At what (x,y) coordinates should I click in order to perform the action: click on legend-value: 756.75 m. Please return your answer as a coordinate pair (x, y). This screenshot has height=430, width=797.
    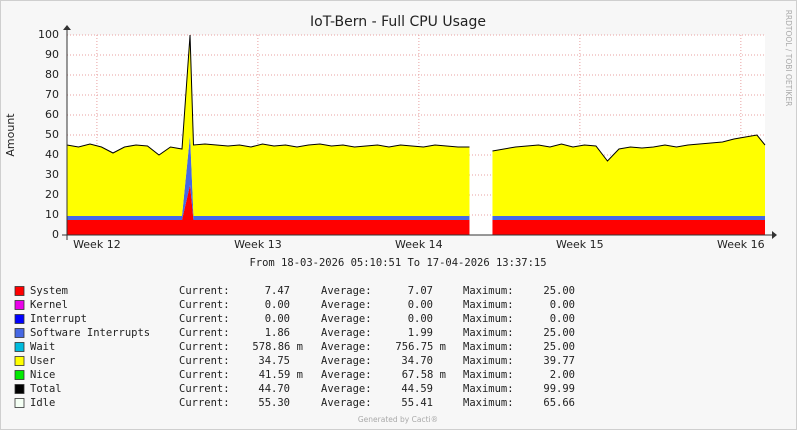
    Looking at the image, I should click on (420, 347).